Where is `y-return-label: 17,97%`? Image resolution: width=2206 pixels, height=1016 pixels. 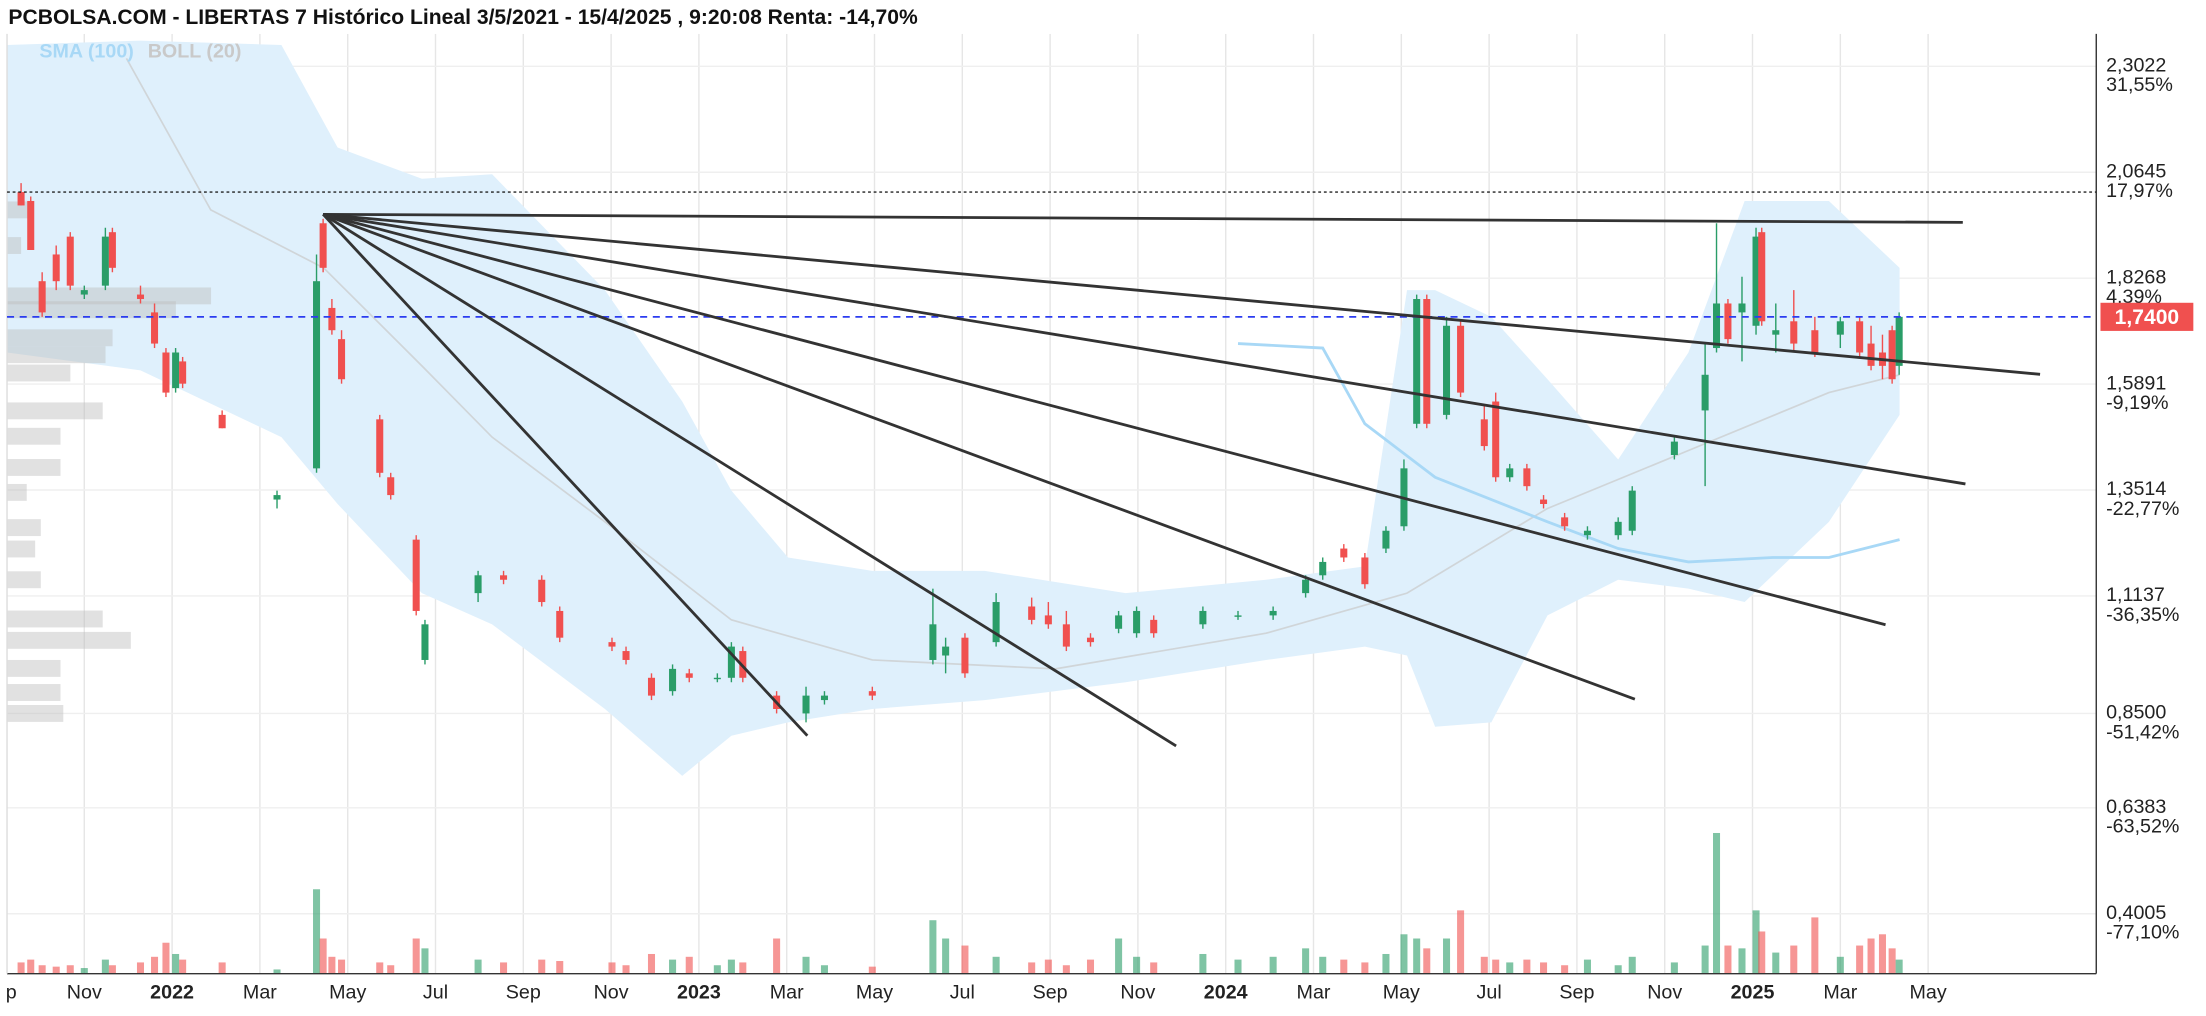
y-return-label: 17,97% is located at coordinates (2139, 191).